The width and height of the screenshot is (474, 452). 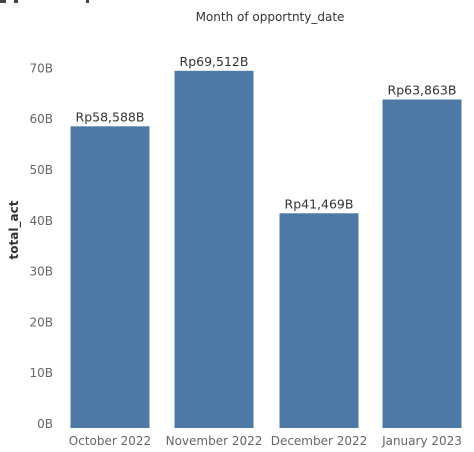 I want to click on y-tick-label: 70B, so click(x=41, y=68).